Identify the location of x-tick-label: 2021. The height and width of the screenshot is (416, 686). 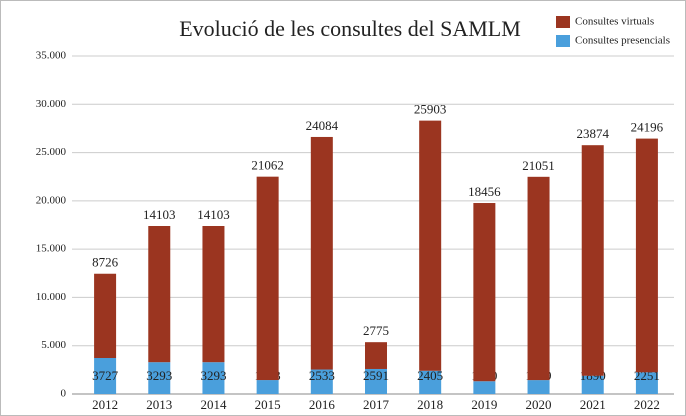
(593, 404).